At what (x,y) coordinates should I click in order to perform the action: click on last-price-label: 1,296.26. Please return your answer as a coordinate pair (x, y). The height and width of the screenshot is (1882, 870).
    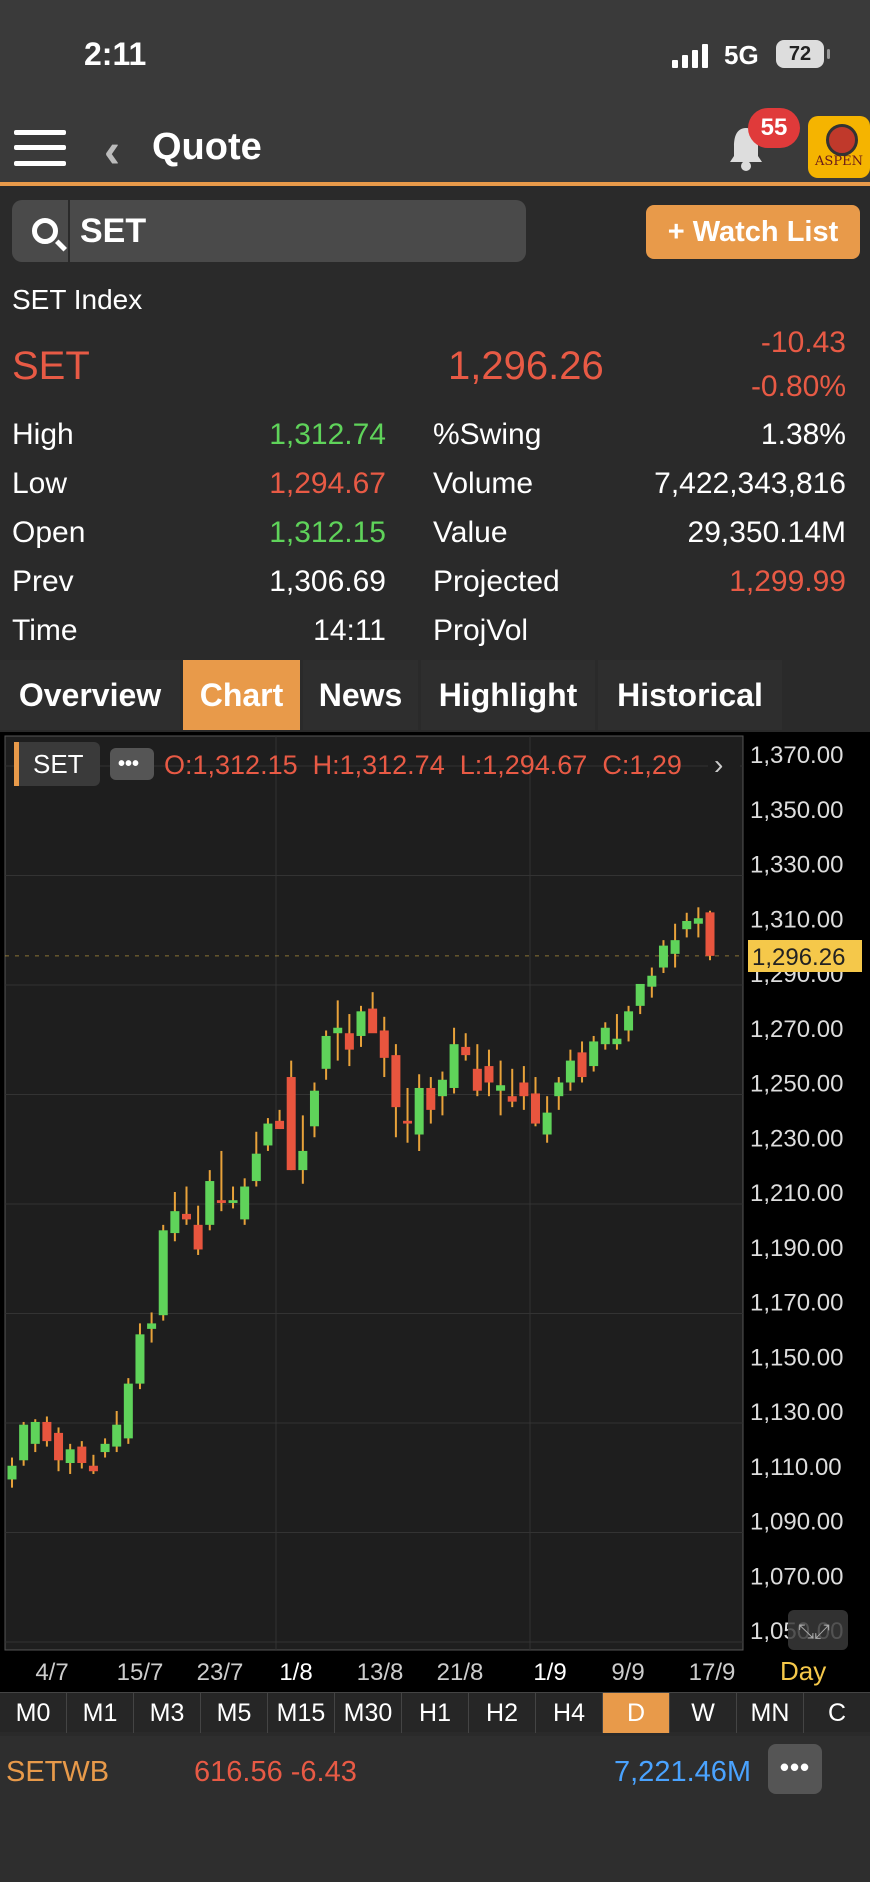
    Looking at the image, I should click on (798, 957).